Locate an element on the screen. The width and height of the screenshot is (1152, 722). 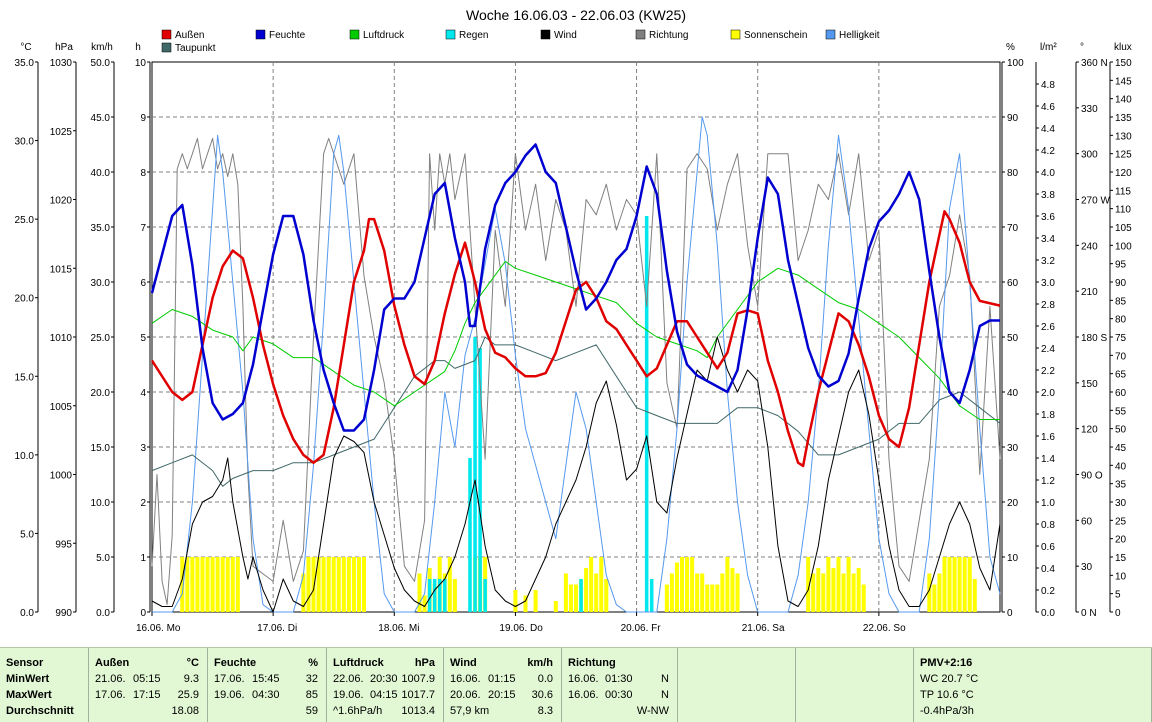
axis-tick-label: 3.0 is located at coordinates (1048, 283).